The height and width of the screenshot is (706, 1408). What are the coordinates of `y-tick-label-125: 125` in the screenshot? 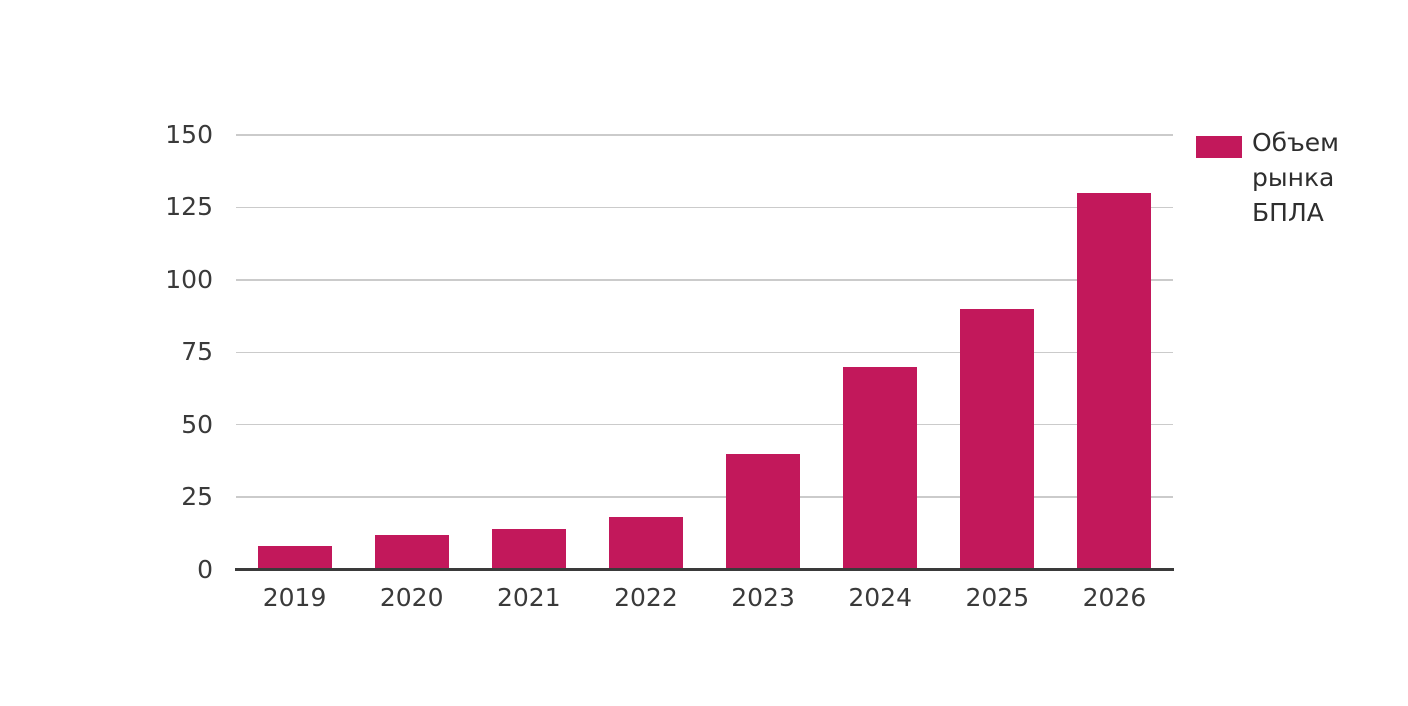 It's located at (189, 207).